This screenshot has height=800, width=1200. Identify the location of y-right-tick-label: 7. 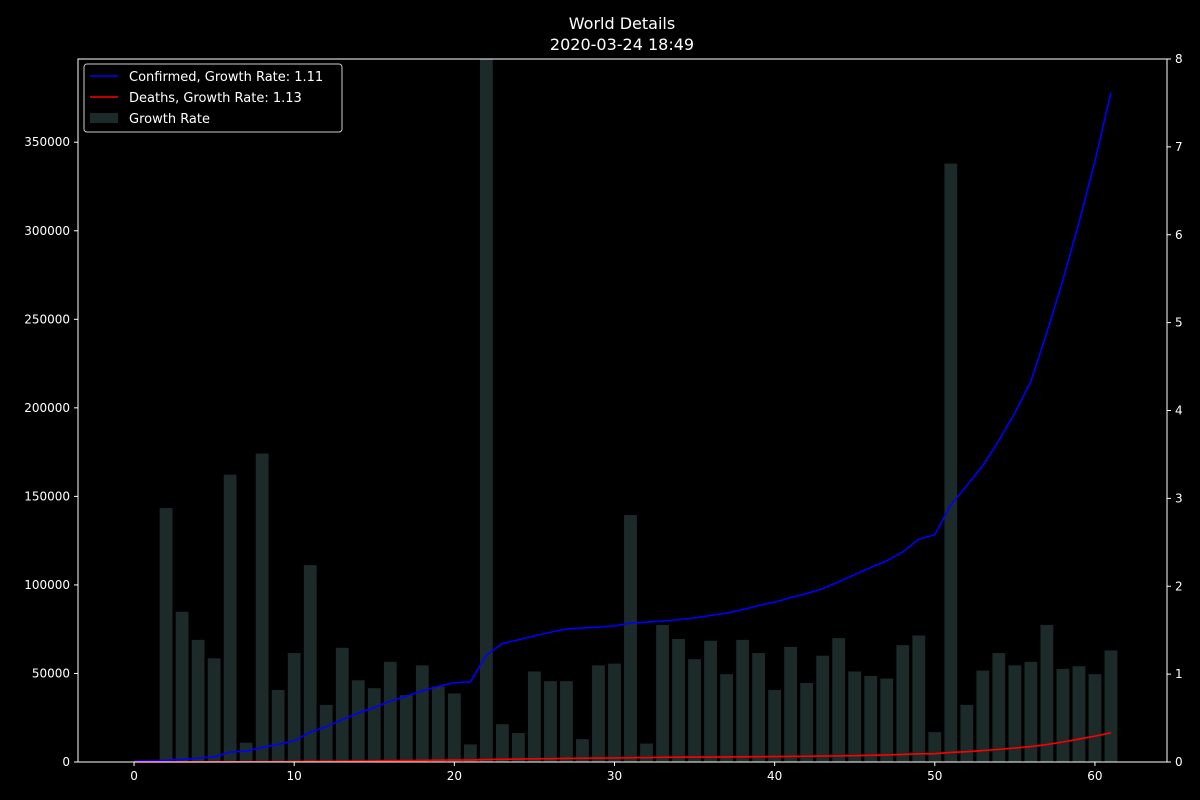
(1179, 147).